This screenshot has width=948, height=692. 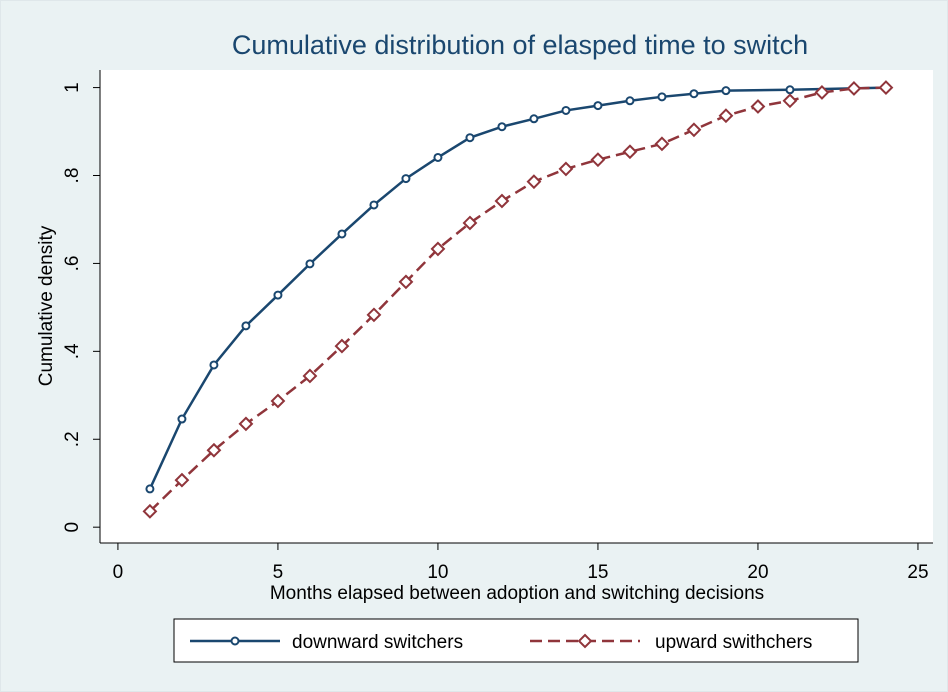 What do you see at coordinates (72, 87) in the screenshot?
I see `y-tick-label: 1` at bounding box center [72, 87].